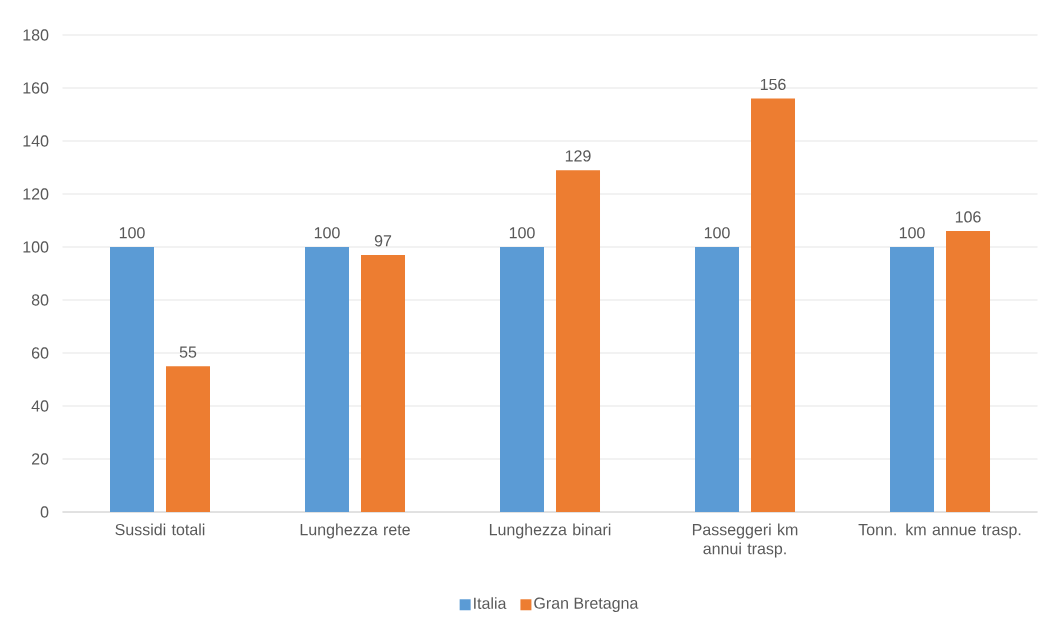  I want to click on x-tick-label: Tonn. km annue trasp., so click(939, 531).